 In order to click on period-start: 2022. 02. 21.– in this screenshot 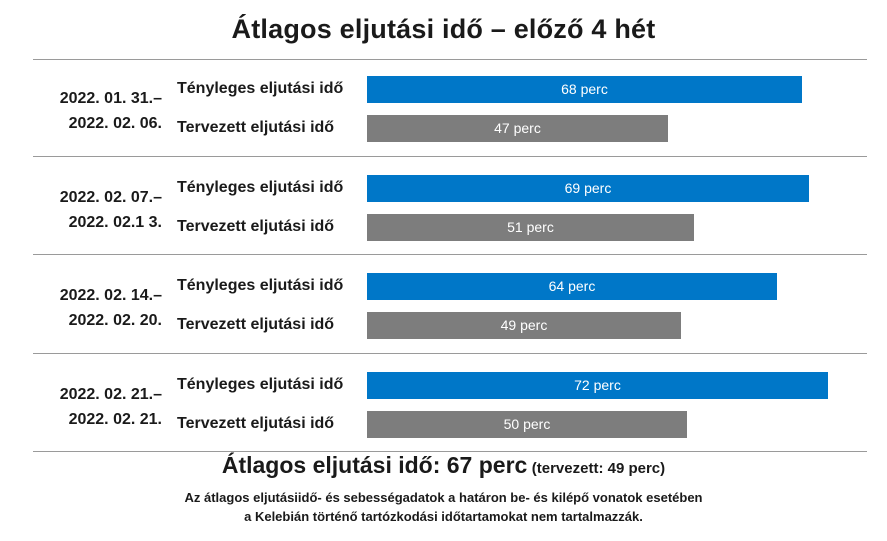, I will do `click(110, 394)`.